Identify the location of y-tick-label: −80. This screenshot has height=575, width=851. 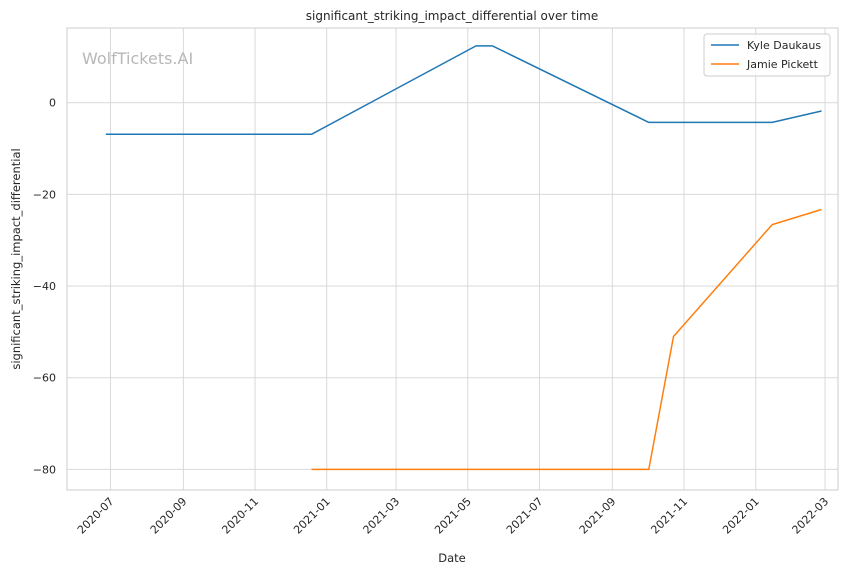
(44, 469).